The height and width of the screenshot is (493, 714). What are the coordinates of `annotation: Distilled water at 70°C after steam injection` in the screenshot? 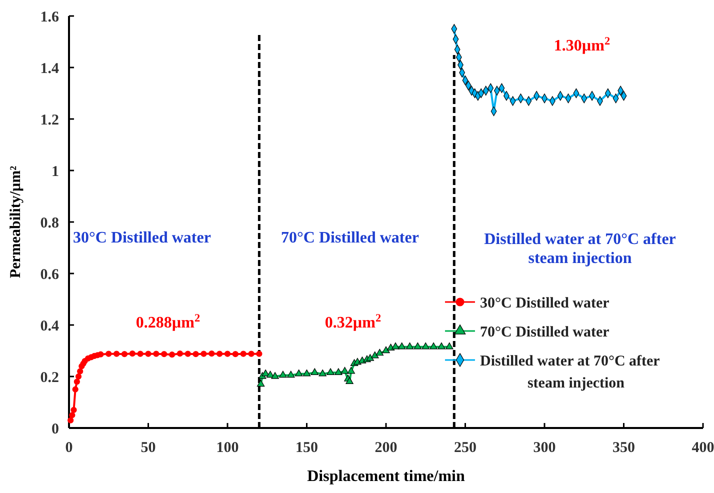 It's located at (580, 249).